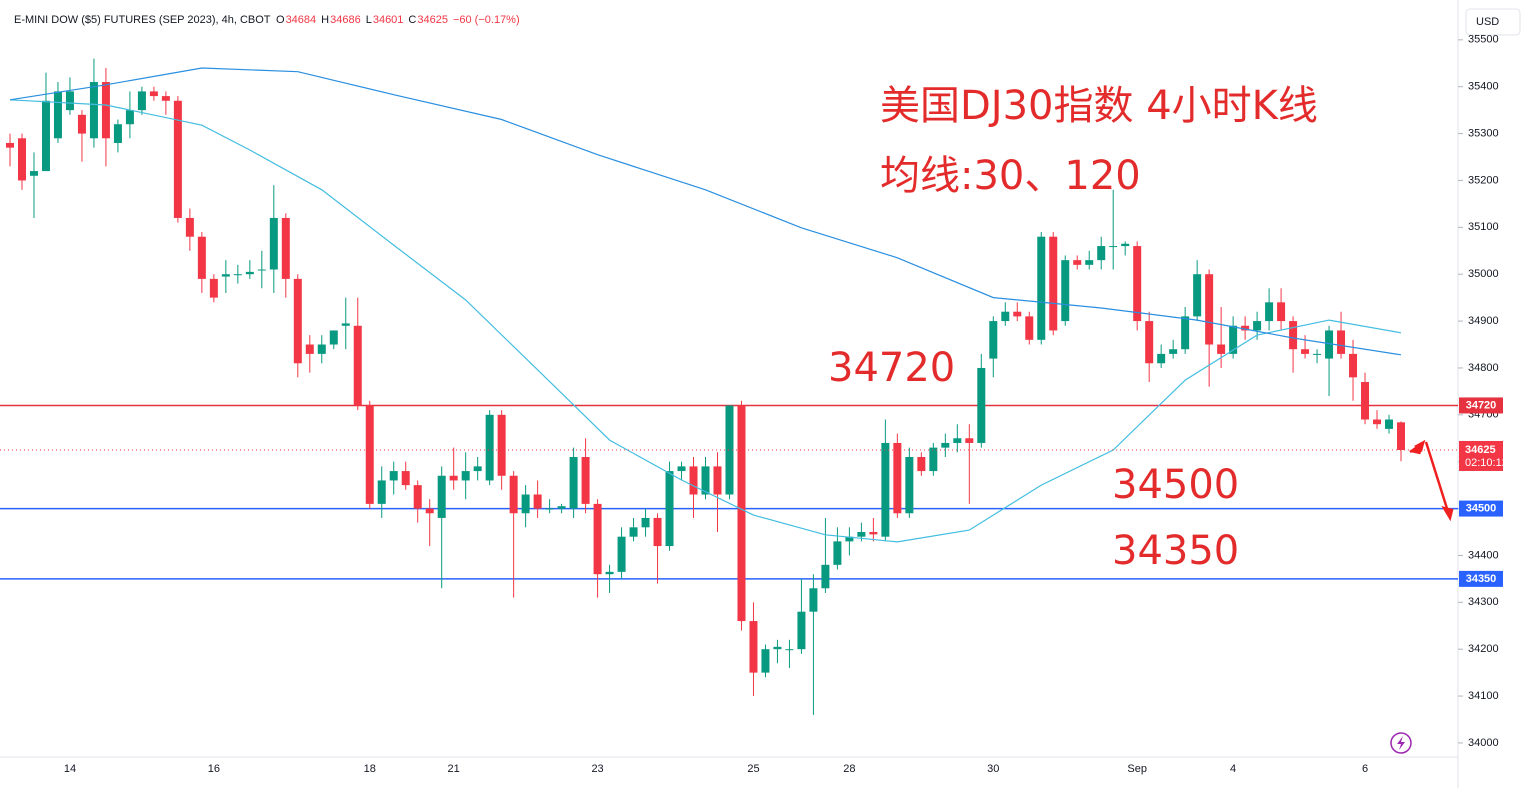 The height and width of the screenshot is (788, 1526). What do you see at coordinates (849, 769) in the screenshot?
I see `x-tick-label: 28` at bounding box center [849, 769].